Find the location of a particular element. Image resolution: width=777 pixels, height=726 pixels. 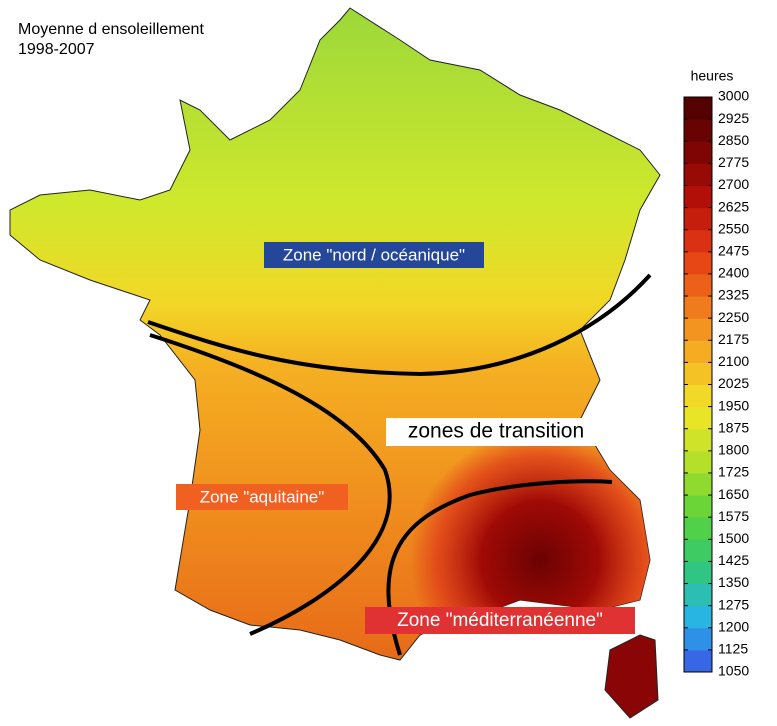

colorbar-tick-label: 2100 is located at coordinates (733, 361).